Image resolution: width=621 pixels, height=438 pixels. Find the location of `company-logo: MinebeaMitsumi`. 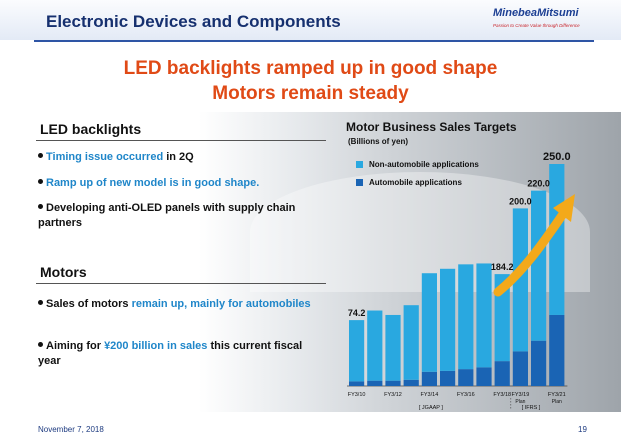

company-logo: MinebeaMitsumi is located at coordinates (536, 13).